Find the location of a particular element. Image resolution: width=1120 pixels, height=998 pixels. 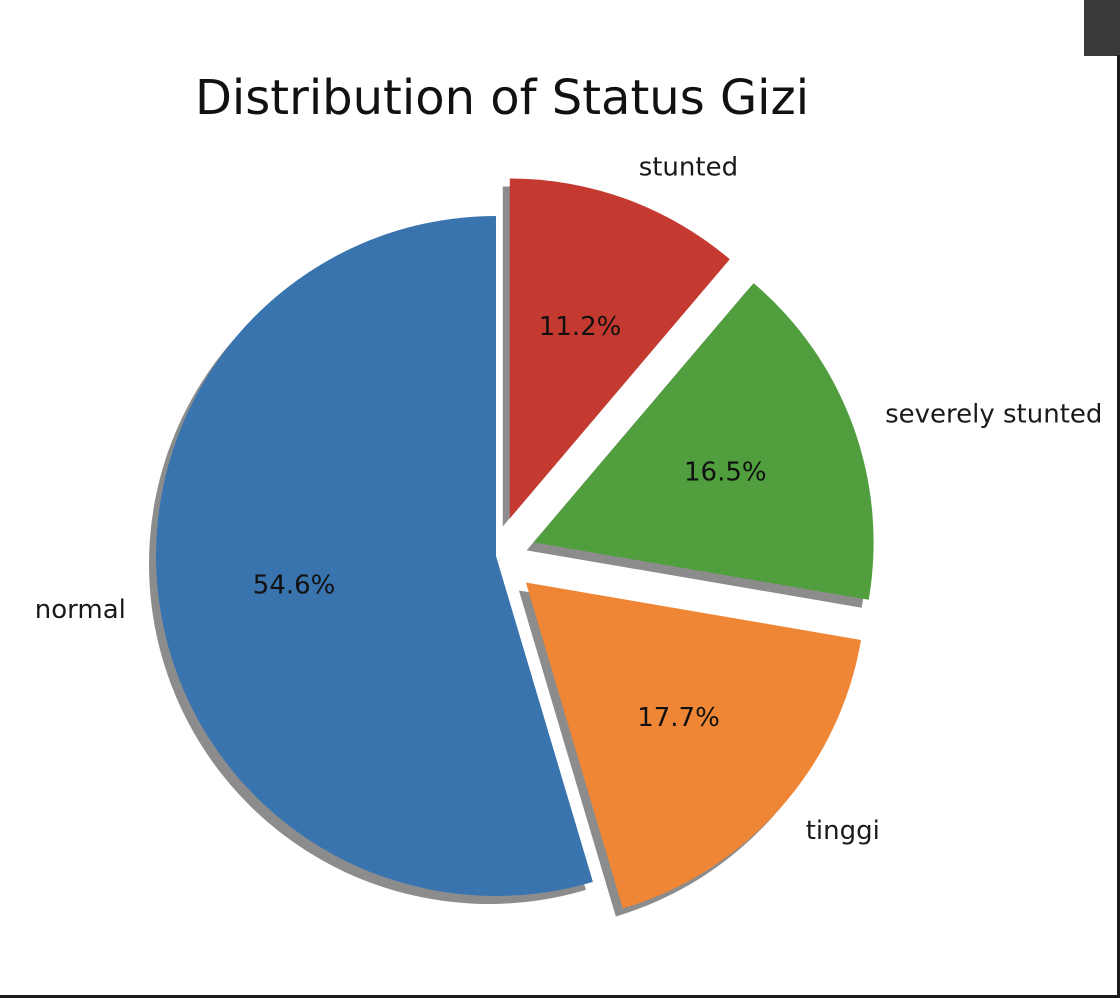

pct-label-normal: 54.6% is located at coordinates (294, 585).